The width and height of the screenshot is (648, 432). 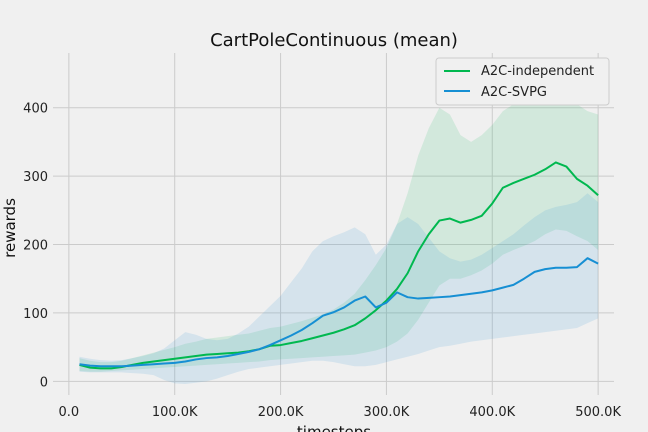 I want to click on y-tick-label: 300, so click(x=35, y=177).